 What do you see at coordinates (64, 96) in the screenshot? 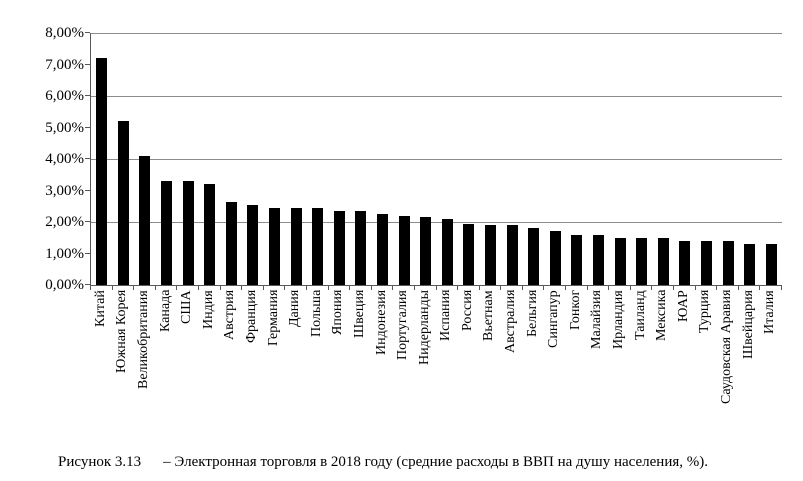
I see `y-tick-label: 6,00%` at bounding box center [64, 96].